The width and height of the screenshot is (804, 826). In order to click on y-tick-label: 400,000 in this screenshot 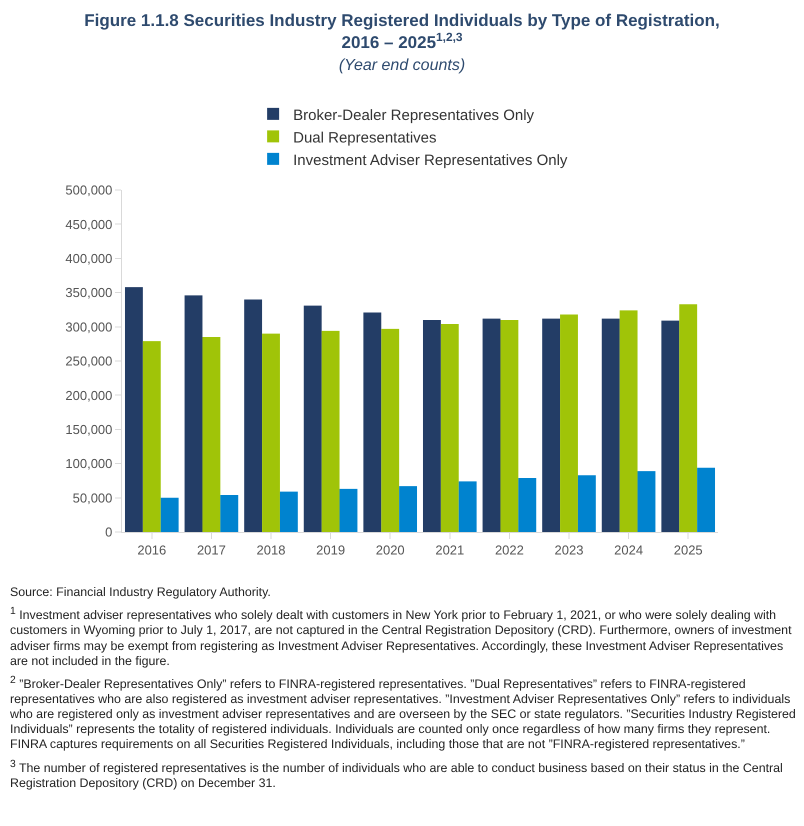, I will do `click(88, 258)`.